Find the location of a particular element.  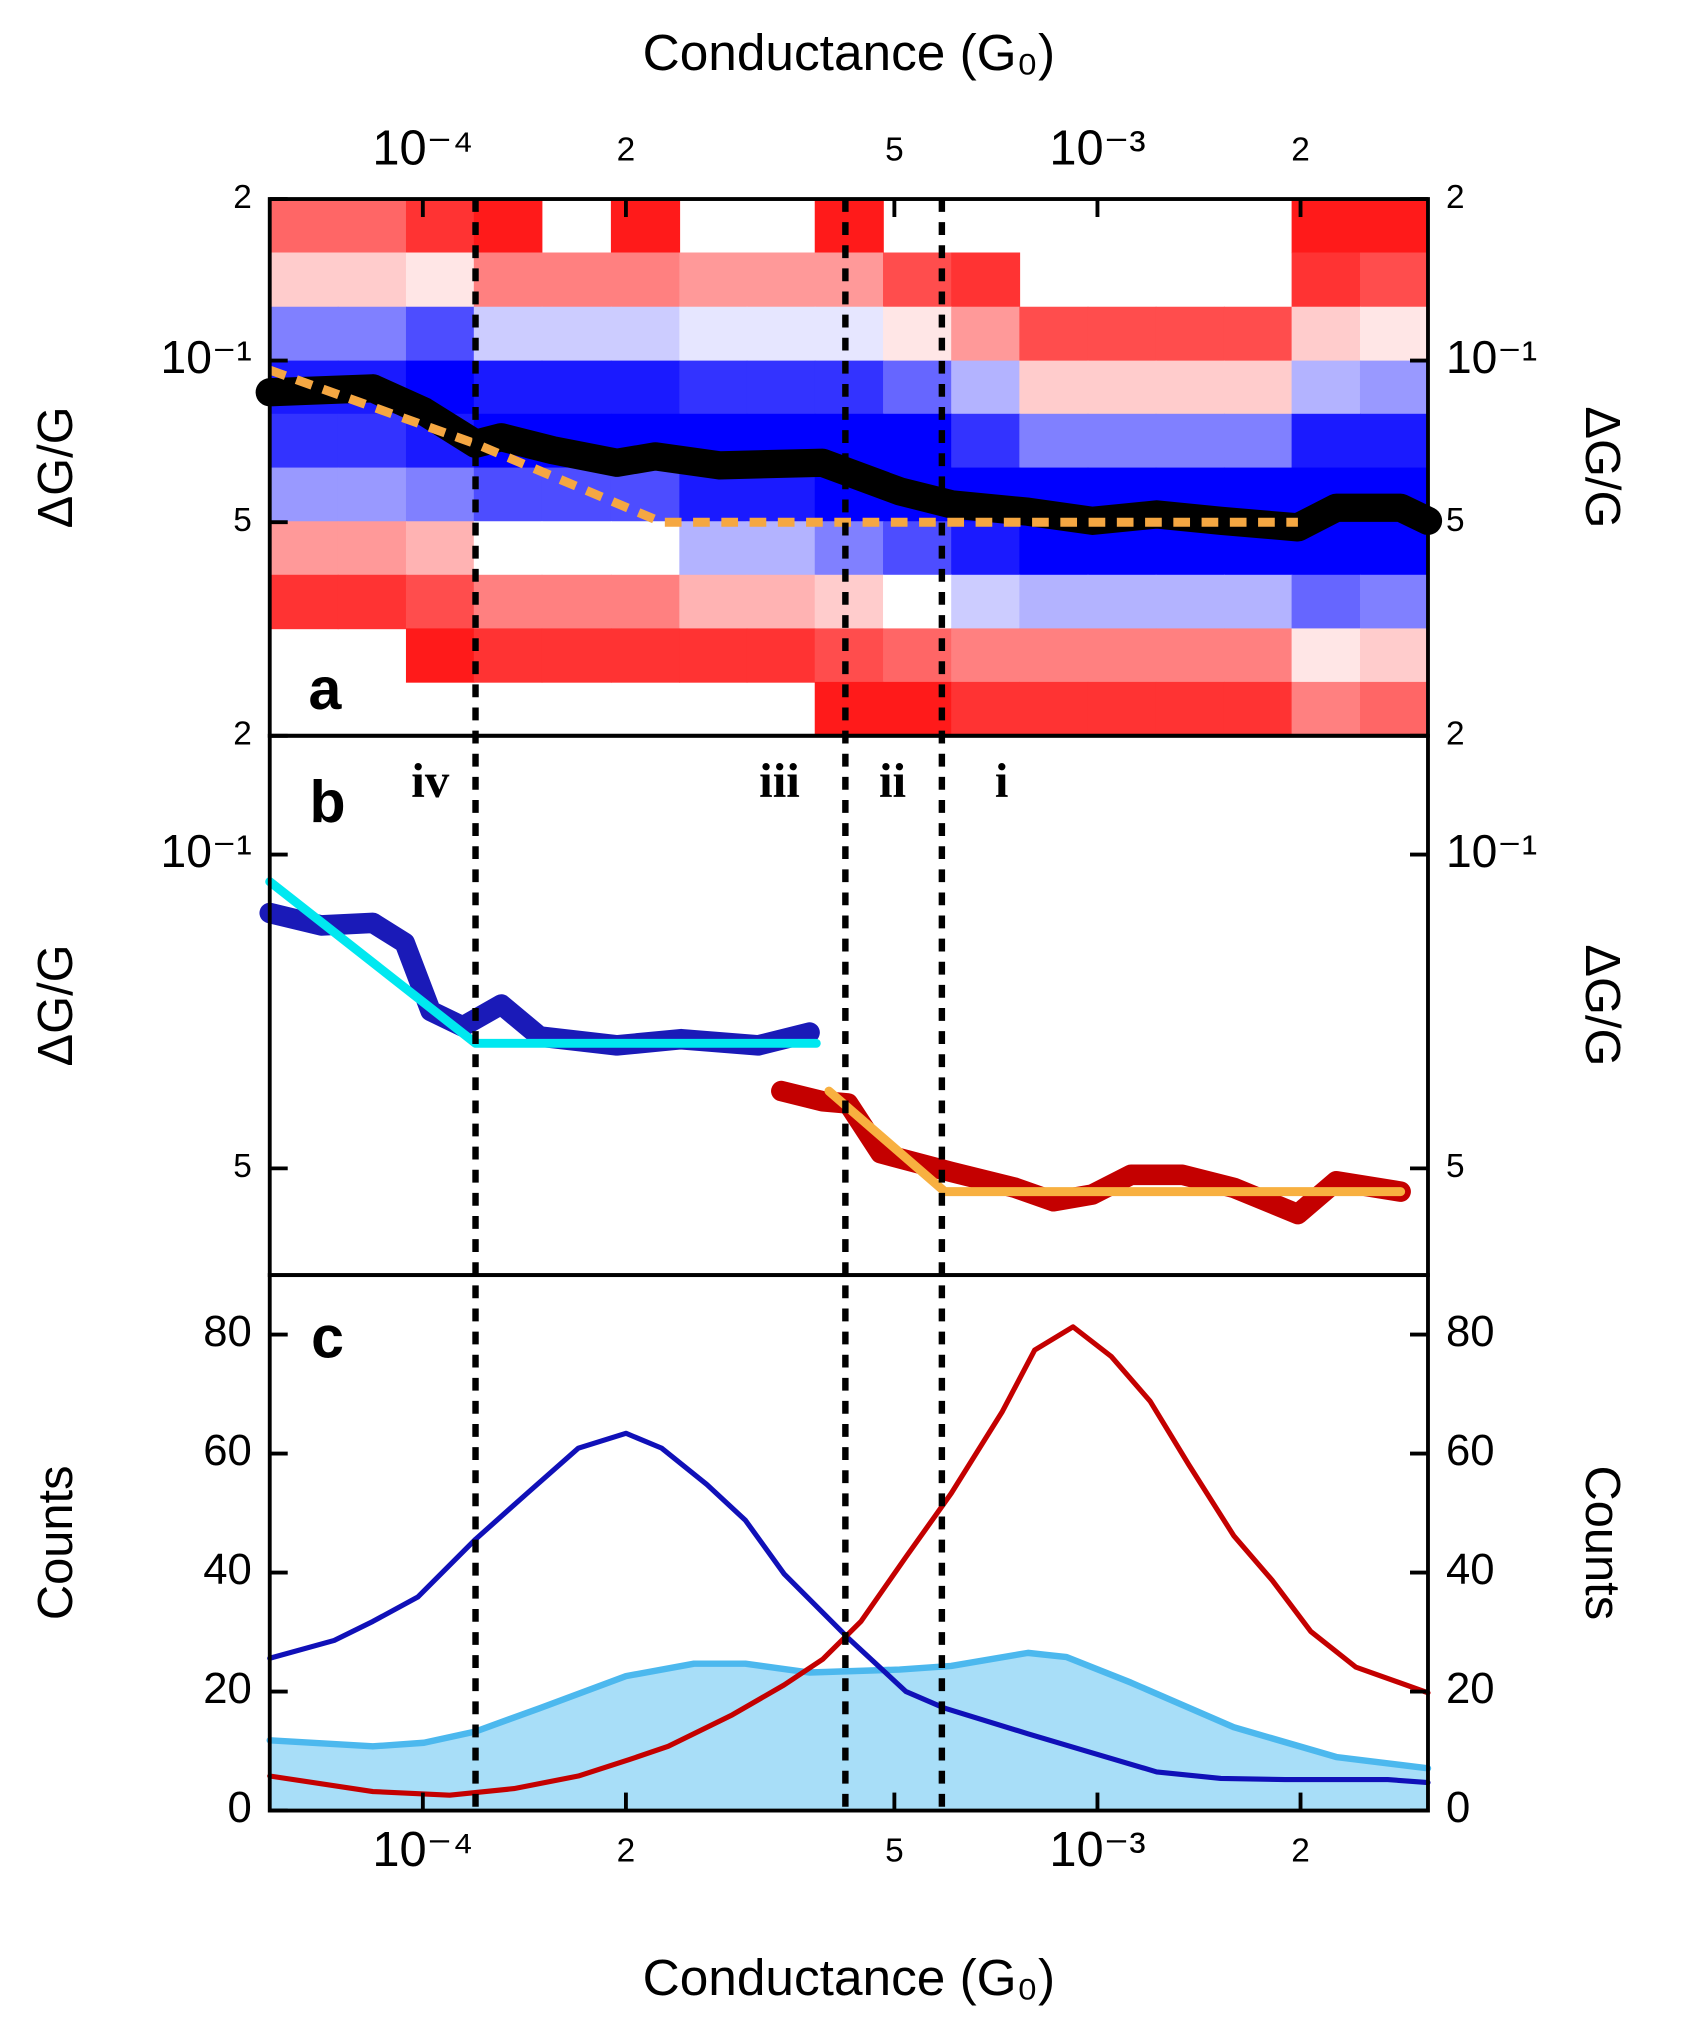

region-label: i is located at coordinates (1002, 781).